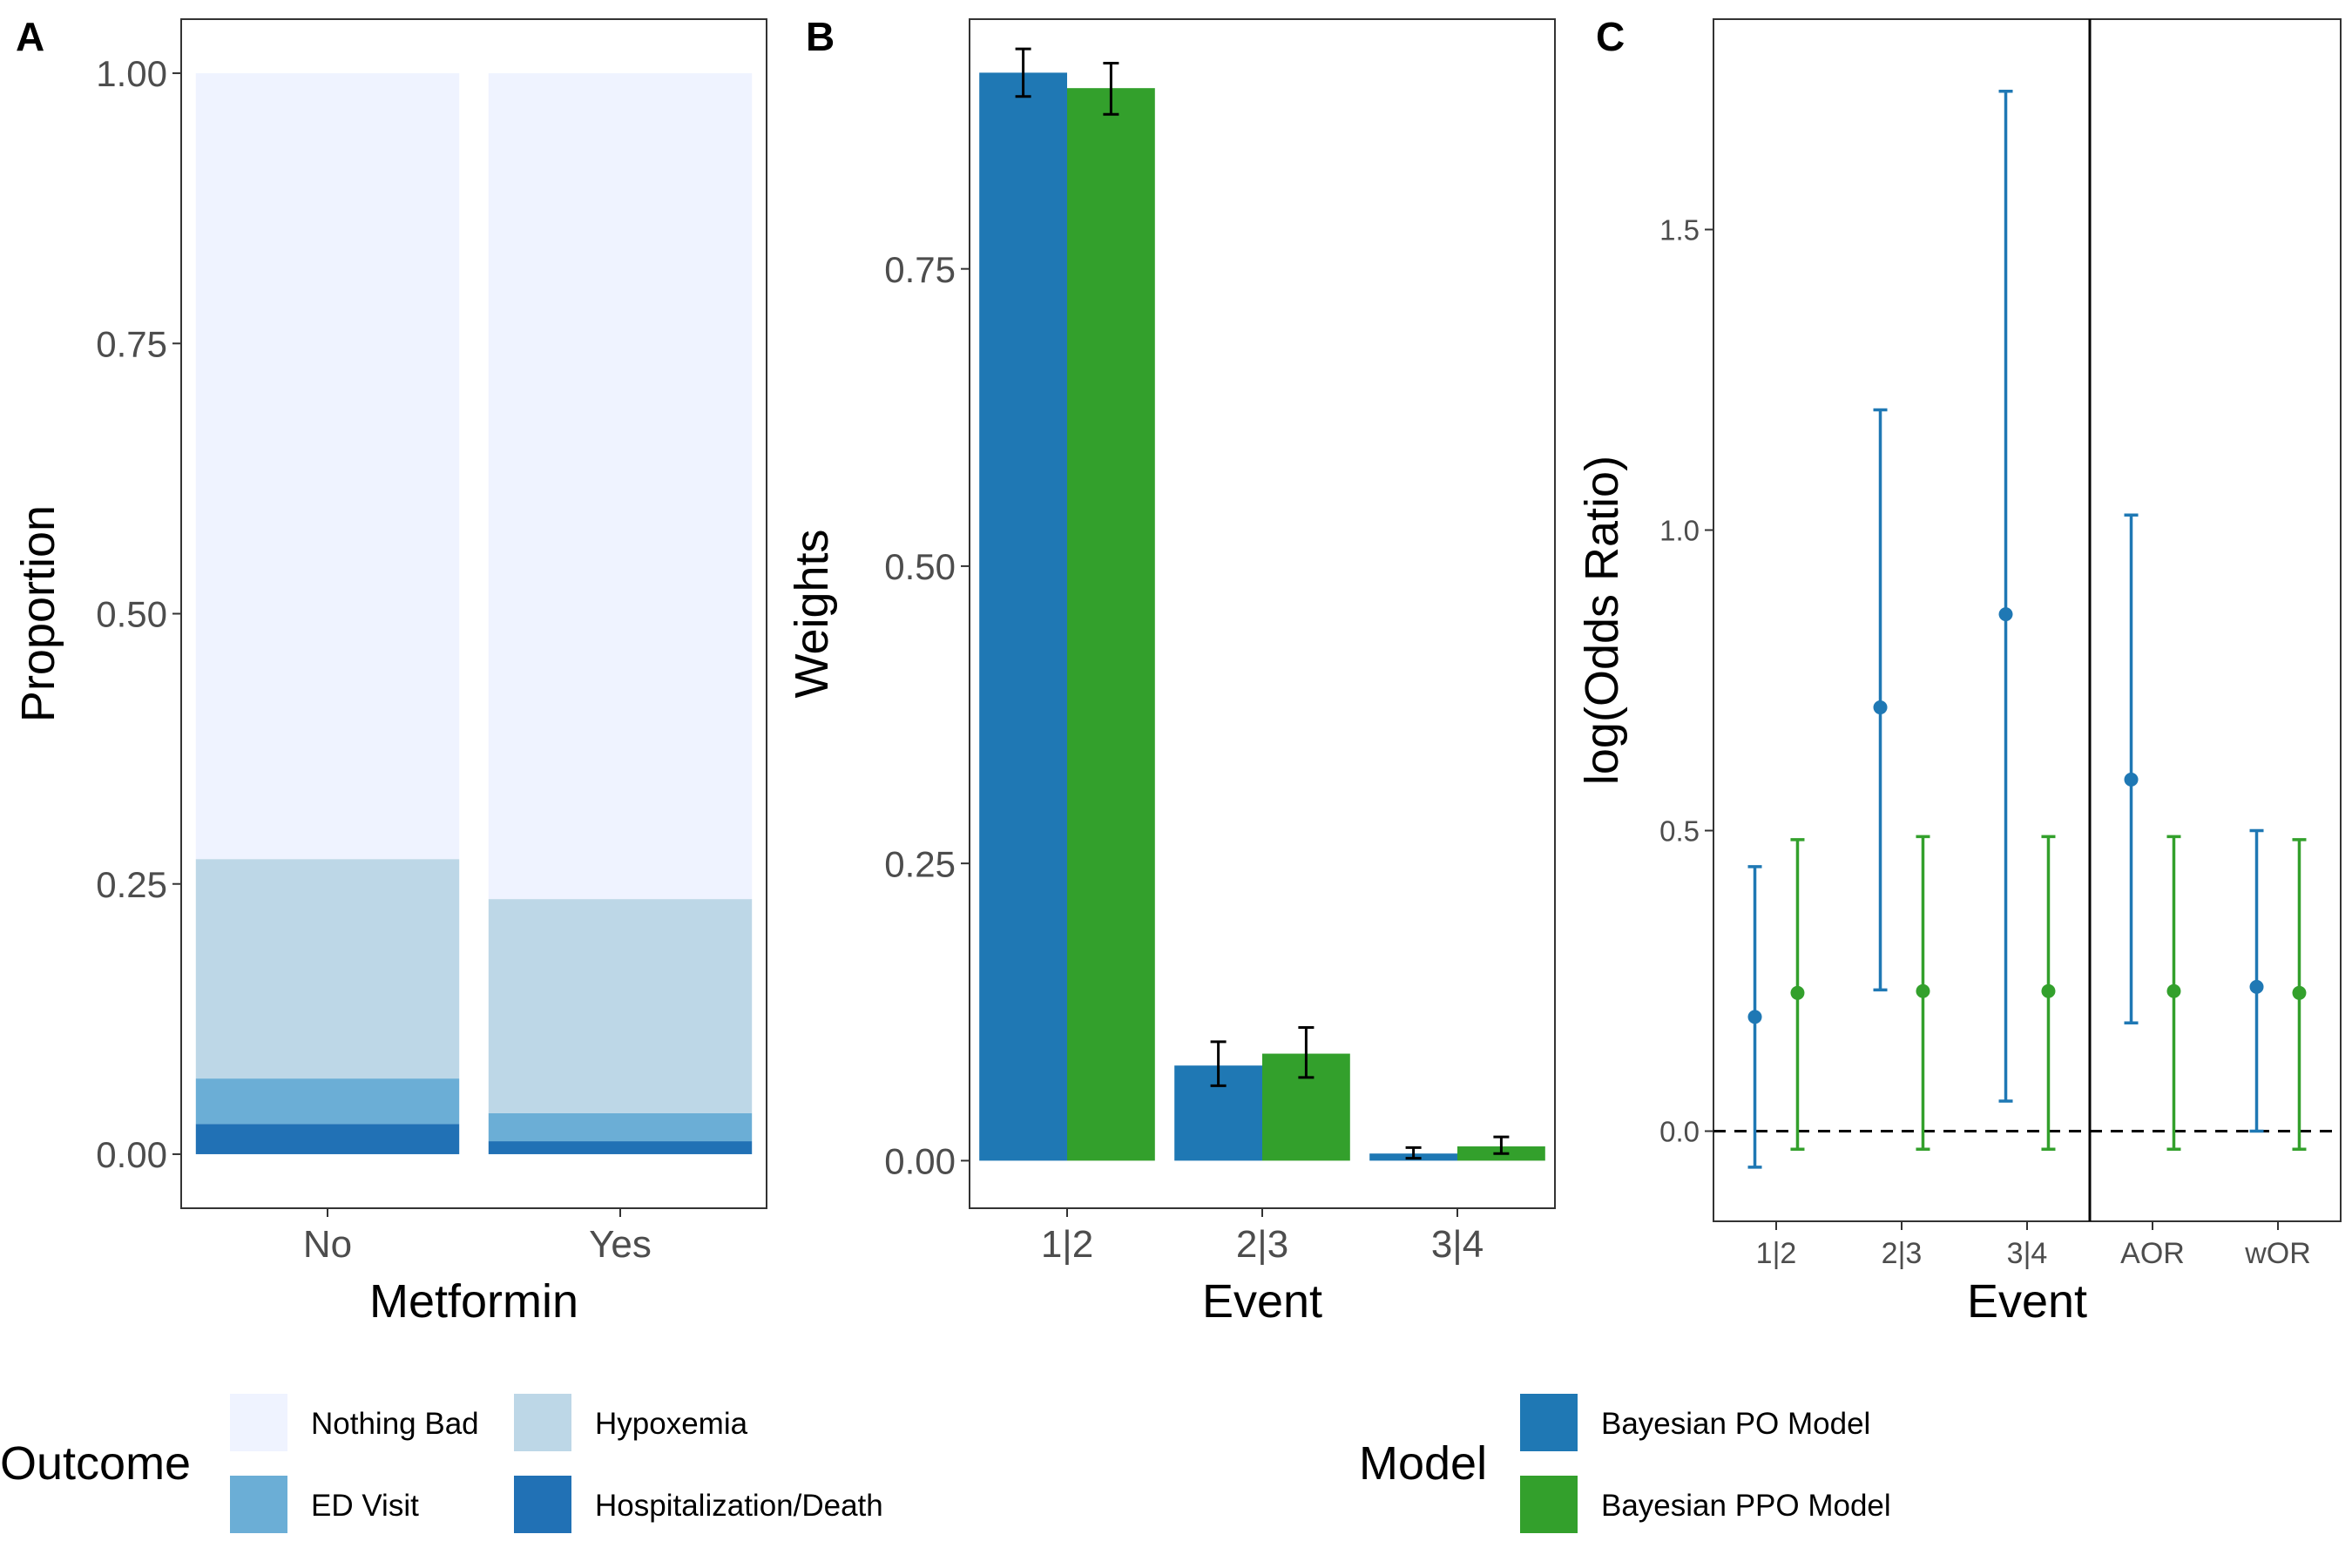 The image size is (2352, 1568). What do you see at coordinates (258, 1504) in the screenshot?
I see `legend-key-ed-visit` at bounding box center [258, 1504].